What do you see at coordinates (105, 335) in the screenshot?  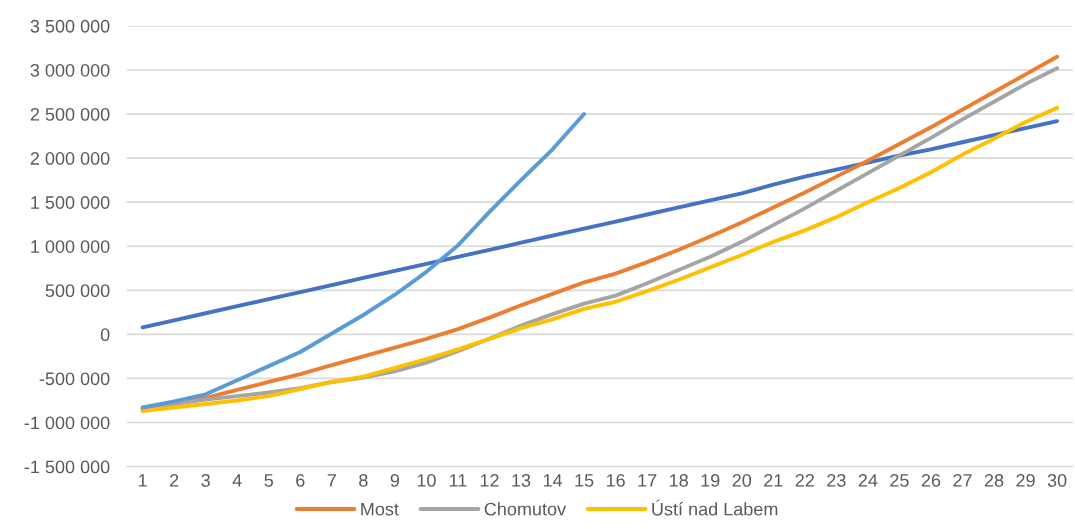 I see `y-tick-label: 0` at bounding box center [105, 335].